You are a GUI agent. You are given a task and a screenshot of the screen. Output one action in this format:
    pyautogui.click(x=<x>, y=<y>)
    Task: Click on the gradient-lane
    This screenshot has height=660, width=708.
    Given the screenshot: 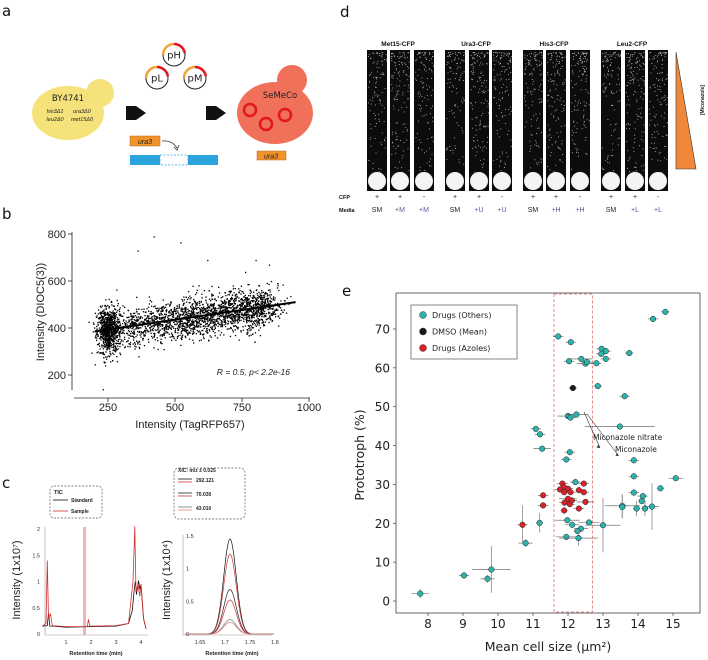 What is the action you would take?
    pyautogui.click(x=455, y=120)
    